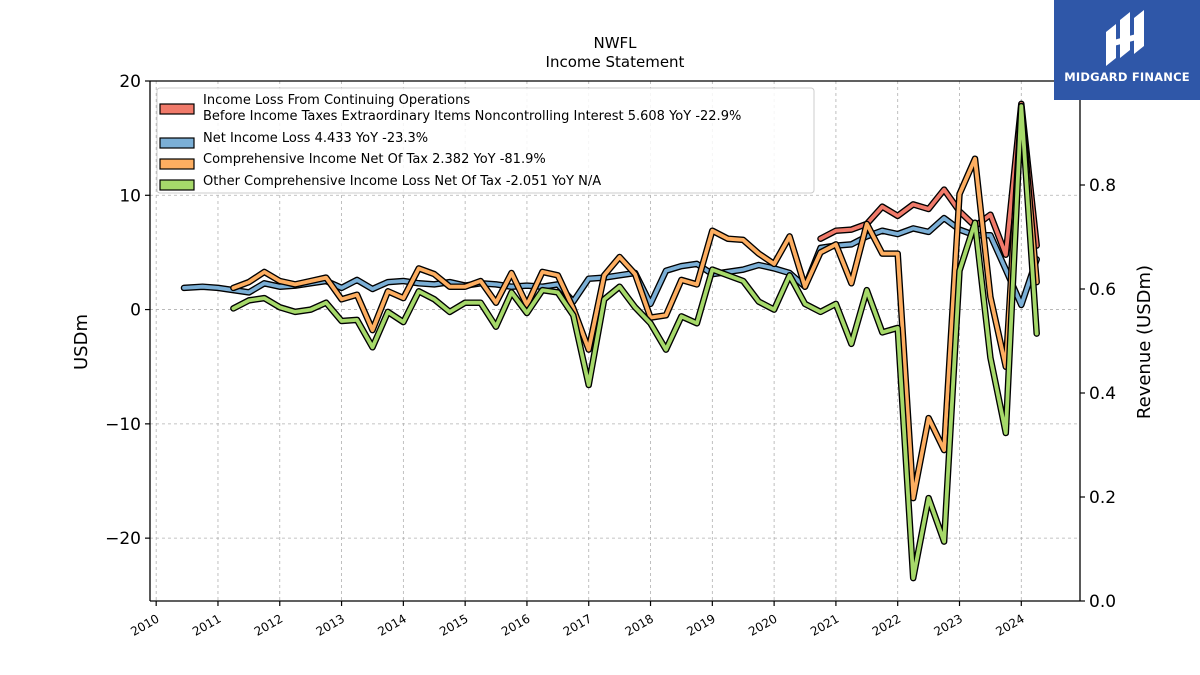 The image size is (1200, 675). What do you see at coordinates (81, 342) in the screenshot?
I see `y-axis-label: USDm` at bounding box center [81, 342].